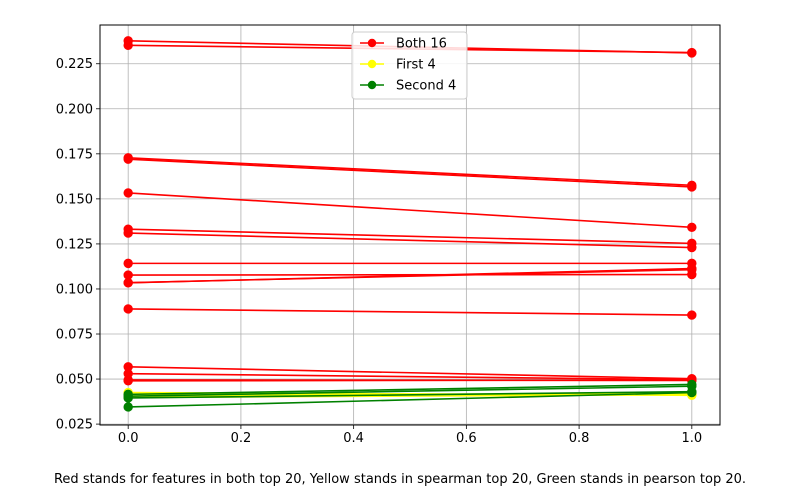  Describe the element at coordinates (353, 438) in the screenshot. I see `x-tick-label: 0.4` at that location.